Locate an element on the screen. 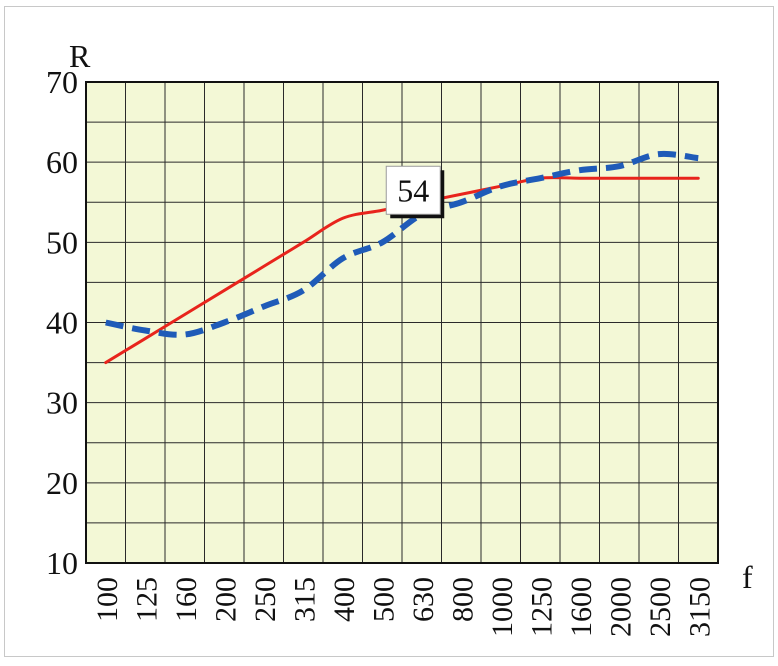 Image resolution: width=778 pixels, height=666 pixels. x-tick-label: 2500 is located at coordinates (660, 607).